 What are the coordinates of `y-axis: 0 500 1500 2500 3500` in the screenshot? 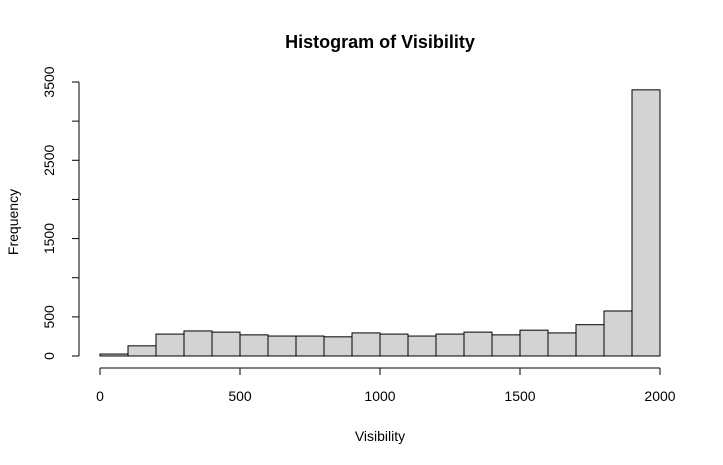 It's located at (60, 213).